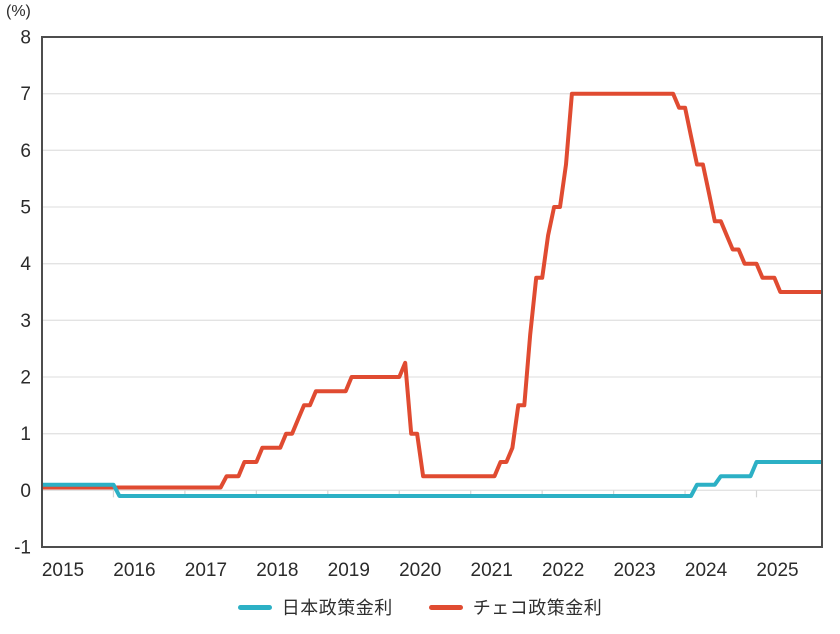 The height and width of the screenshot is (634, 840). What do you see at coordinates (337, 608) in the screenshot?
I see `legend-label-japan: 日本政策金利` at bounding box center [337, 608].